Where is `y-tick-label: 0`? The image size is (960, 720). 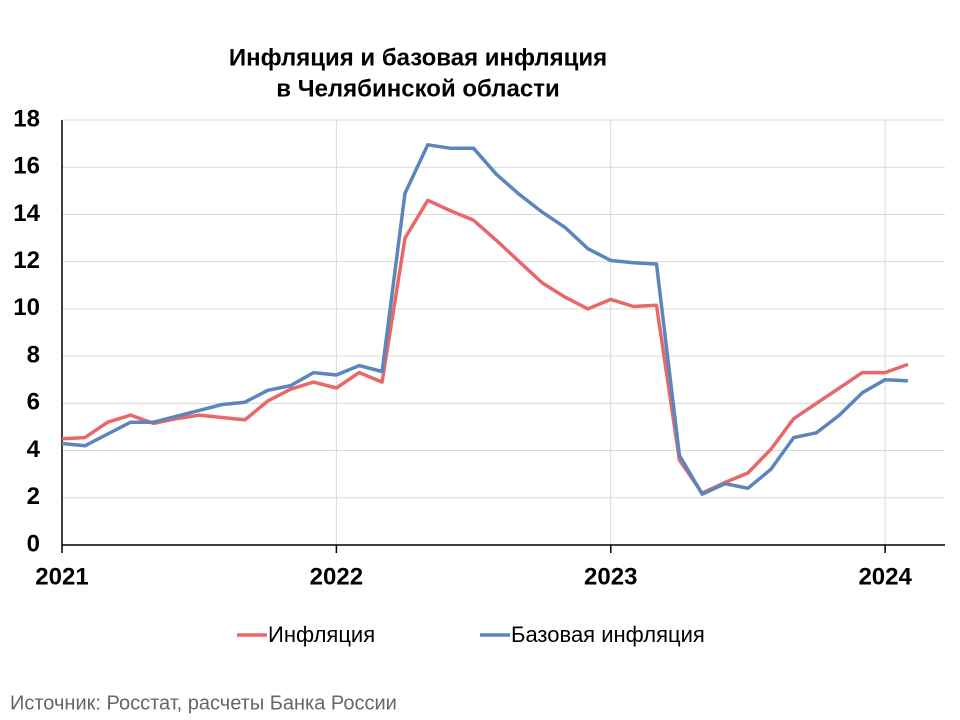 y-tick-label: 0 is located at coordinates (33, 543).